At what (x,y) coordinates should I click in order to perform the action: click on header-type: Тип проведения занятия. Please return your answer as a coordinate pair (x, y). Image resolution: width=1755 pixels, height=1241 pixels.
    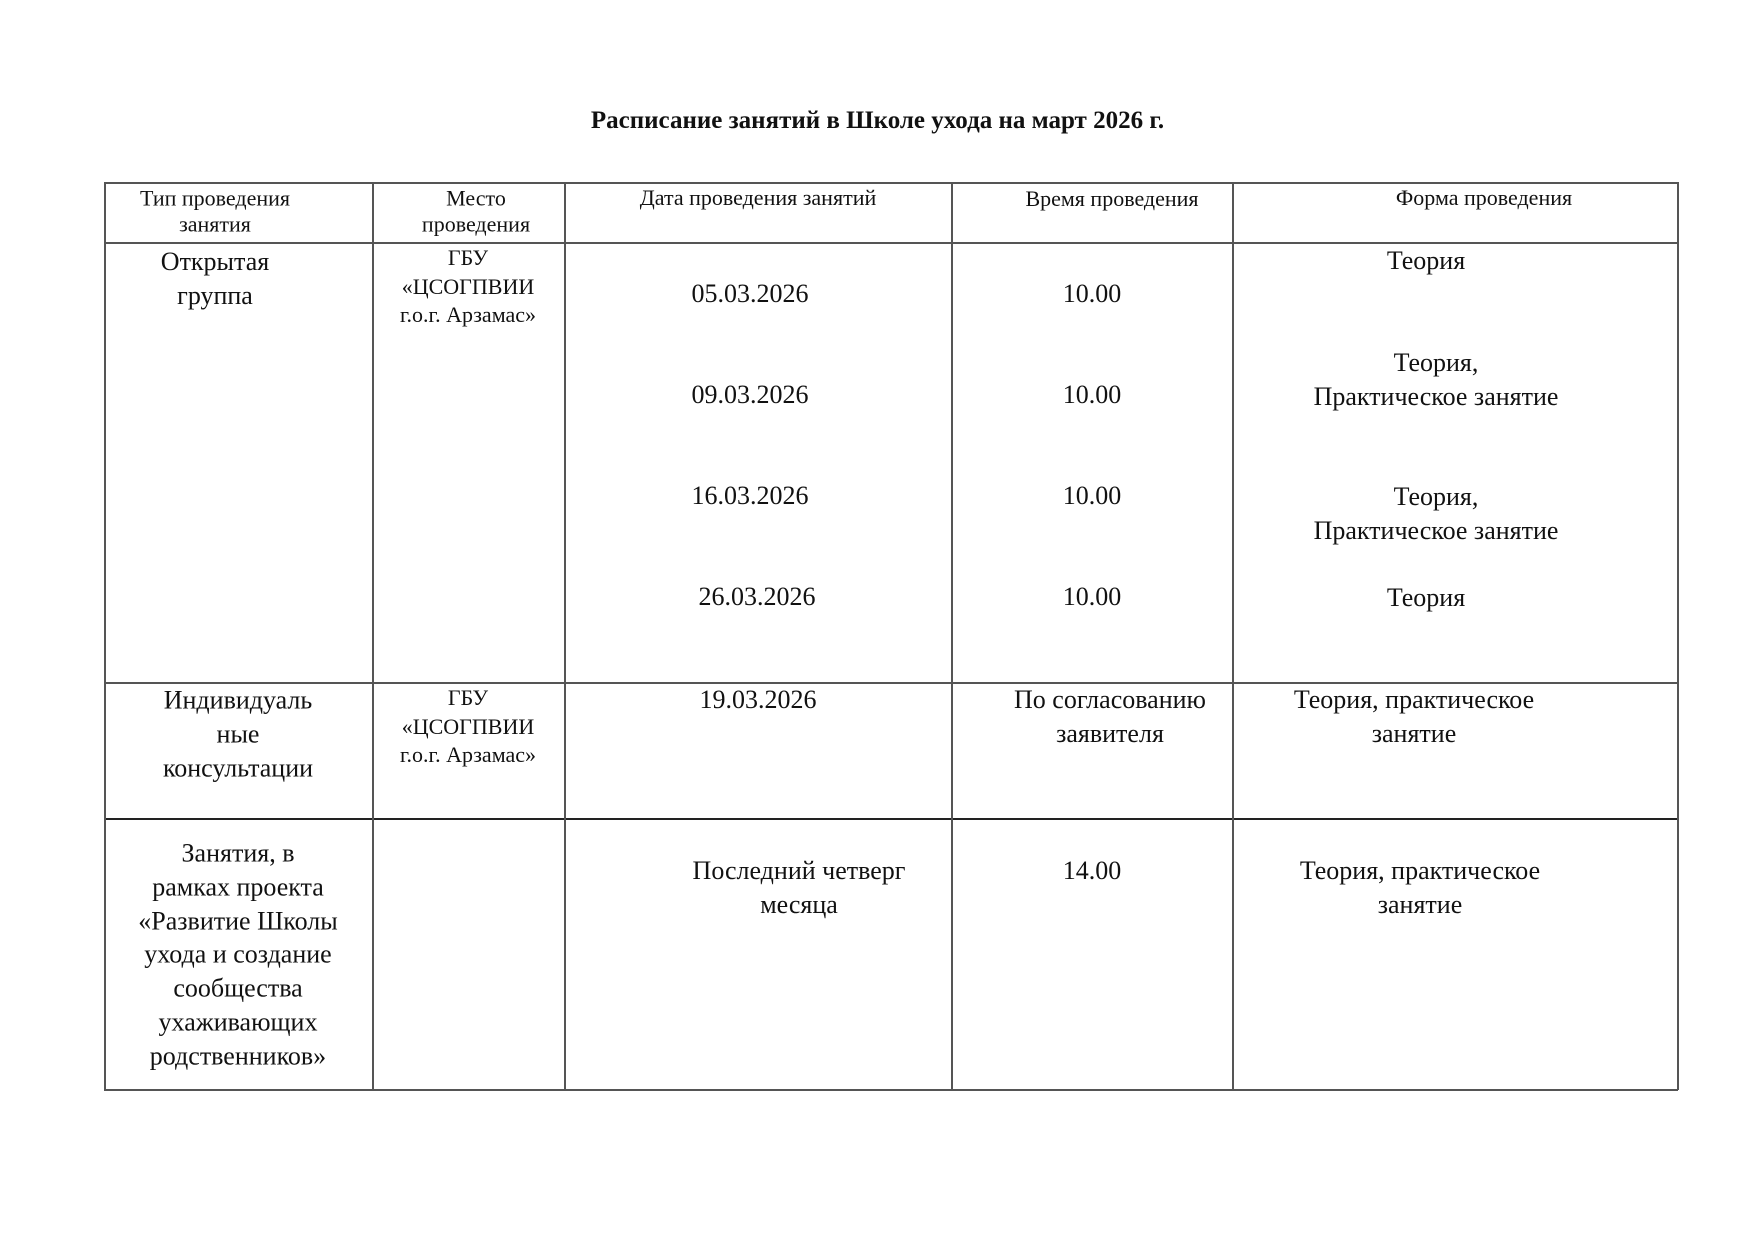
    Looking at the image, I should click on (215, 211).